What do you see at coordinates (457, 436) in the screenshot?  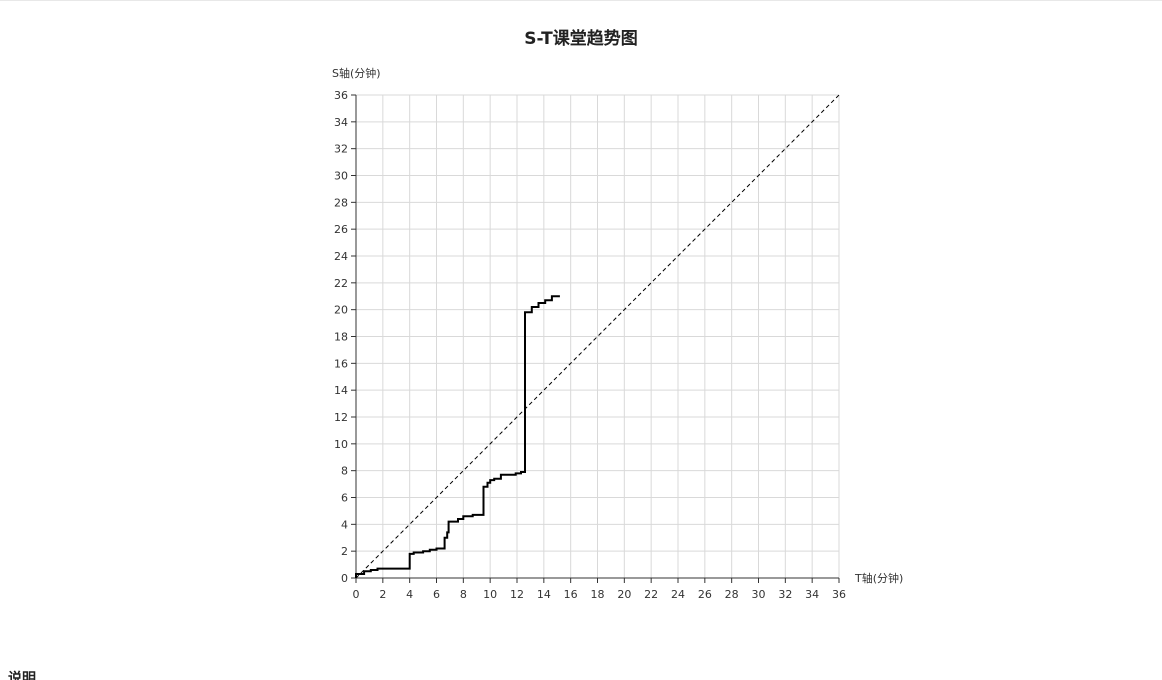 I see `st-curve-line` at bounding box center [457, 436].